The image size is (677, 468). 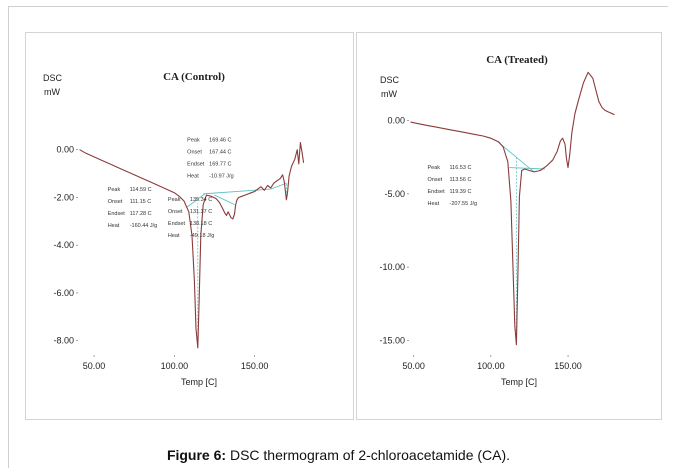 What do you see at coordinates (461, 180) in the screenshot?
I see `annotation-value: 113.56 C` at bounding box center [461, 180].